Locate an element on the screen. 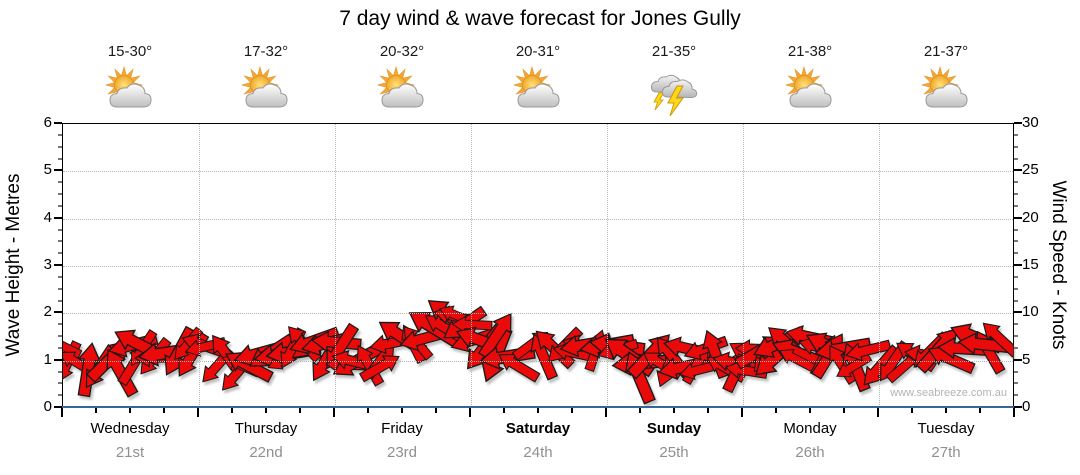 The height and width of the screenshot is (475, 1080). right-tick-label: 15 is located at coordinates (1030, 264).